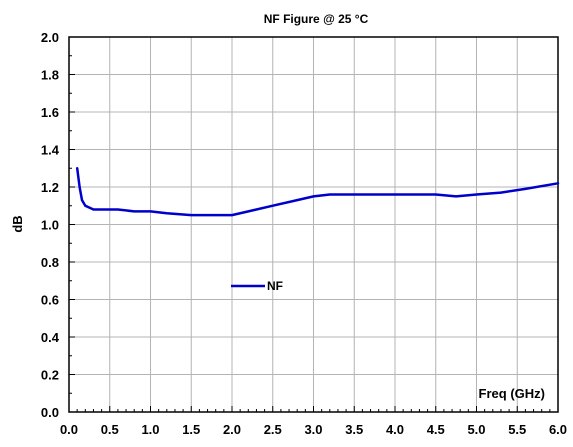  Describe the element at coordinates (50, 375) in the screenshot. I see `y-tick-label: 0.2` at that location.